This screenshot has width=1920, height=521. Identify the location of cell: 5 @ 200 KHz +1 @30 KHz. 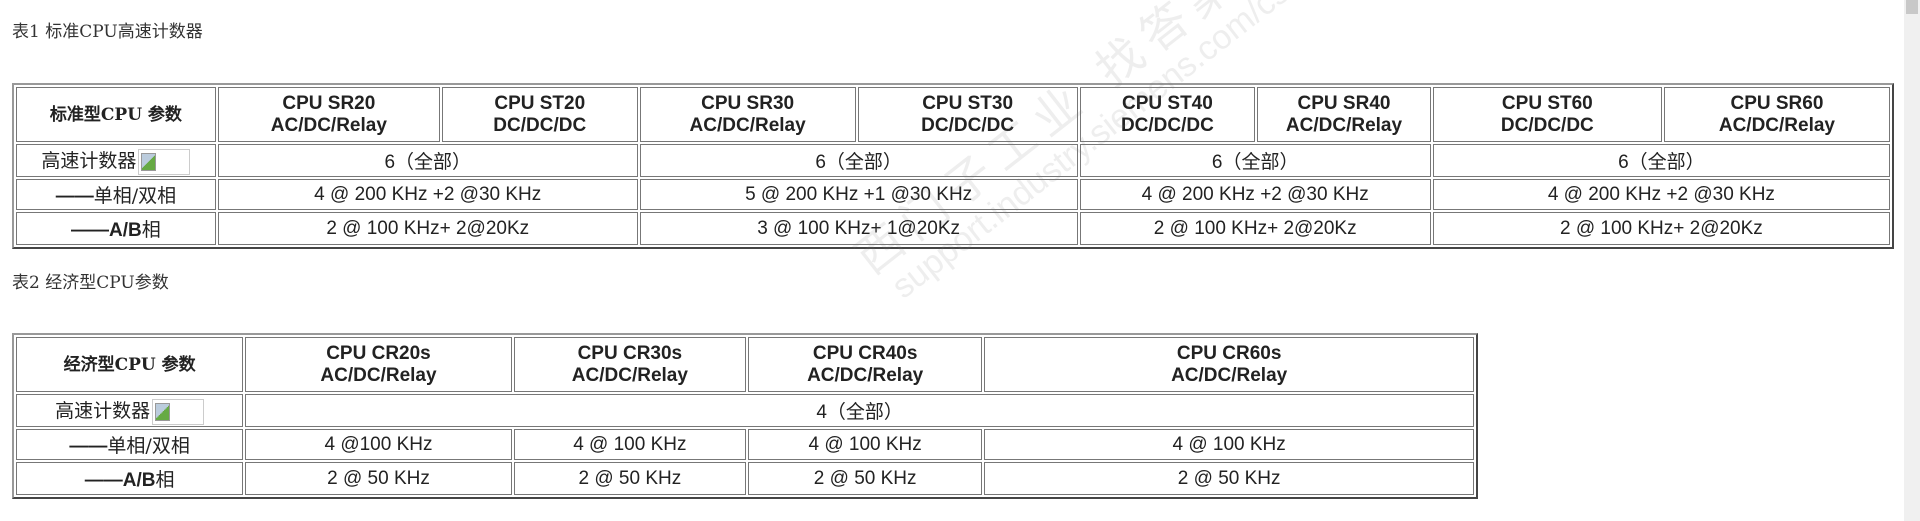
(858, 194).